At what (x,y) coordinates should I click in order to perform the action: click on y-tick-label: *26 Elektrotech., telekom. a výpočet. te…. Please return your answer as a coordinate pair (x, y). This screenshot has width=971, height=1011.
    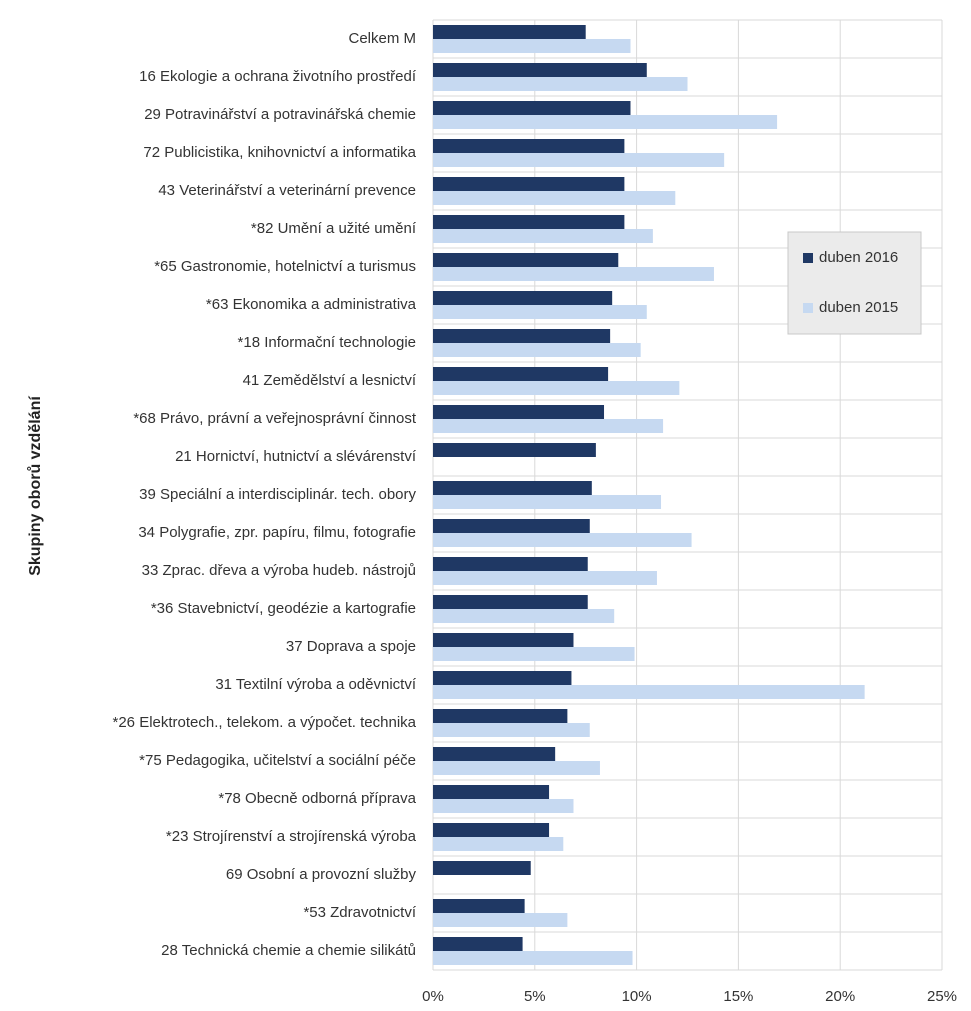
    Looking at the image, I should click on (265, 722).